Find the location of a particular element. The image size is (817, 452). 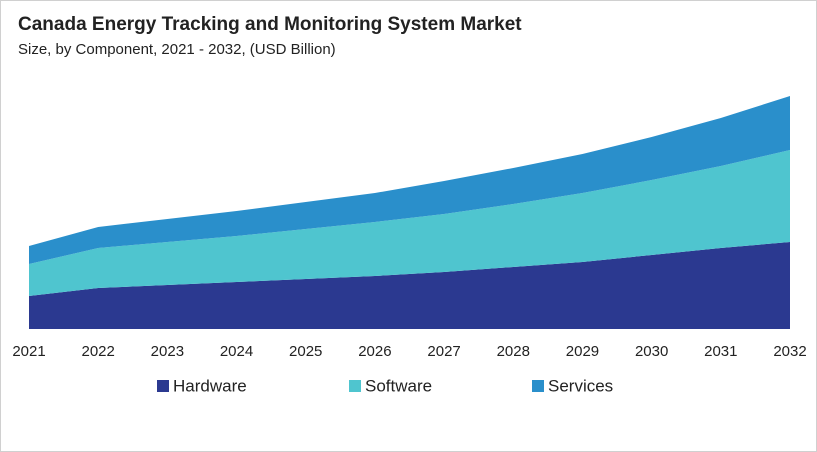

x-tick-label: 2025 is located at coordinates (305, 351).